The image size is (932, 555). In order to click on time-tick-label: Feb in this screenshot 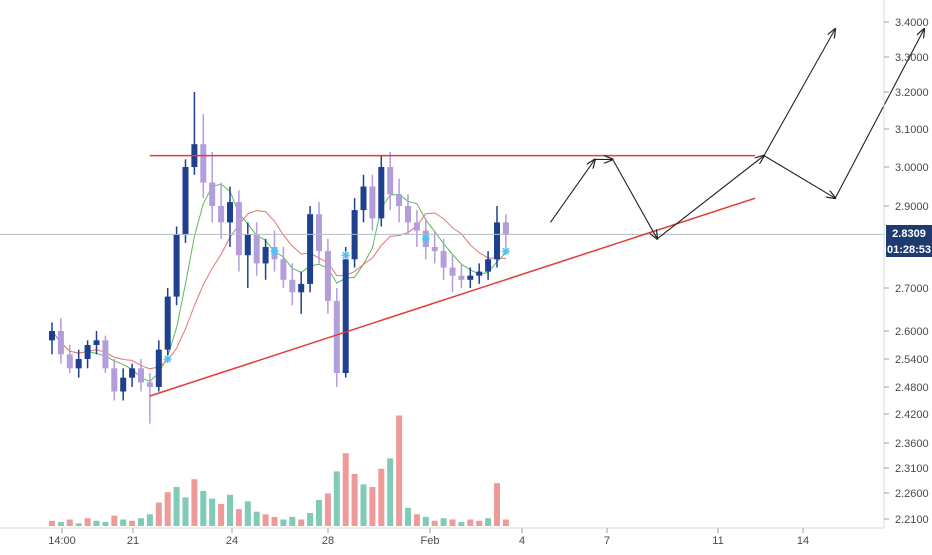, I will do `click(430, 541)`.